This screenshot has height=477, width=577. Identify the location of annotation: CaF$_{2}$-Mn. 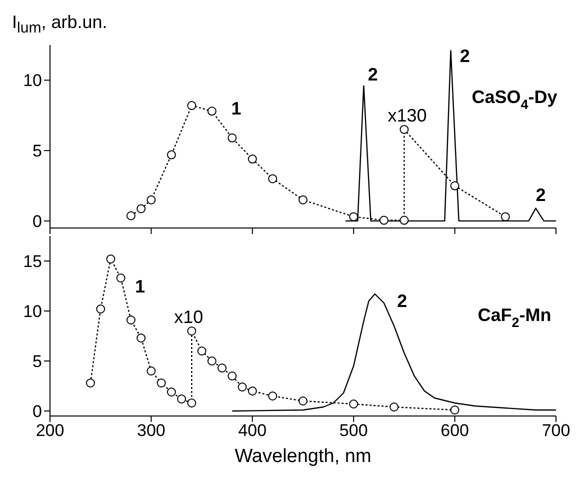
(515, 317).